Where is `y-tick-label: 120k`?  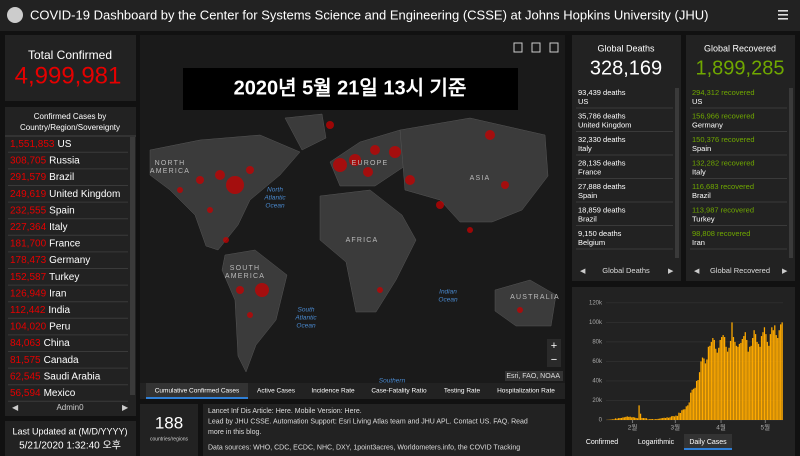 y-tick-label: 120k is located at coordinates (596, 303).